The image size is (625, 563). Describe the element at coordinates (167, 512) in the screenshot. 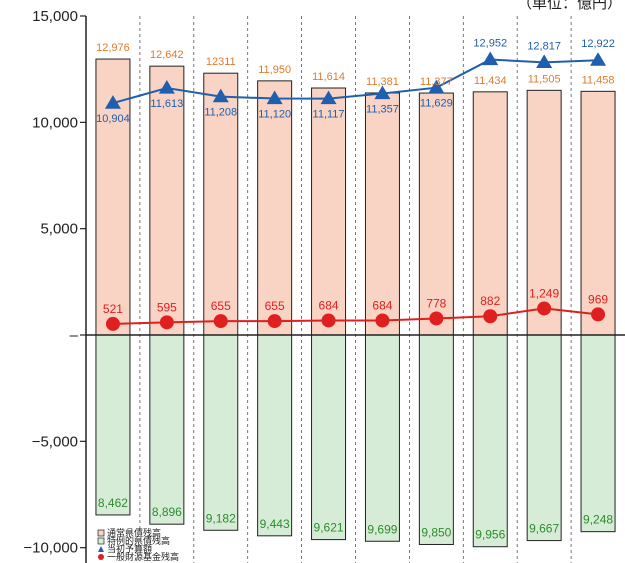

I see `special-debt-label: 8,896` at that location.